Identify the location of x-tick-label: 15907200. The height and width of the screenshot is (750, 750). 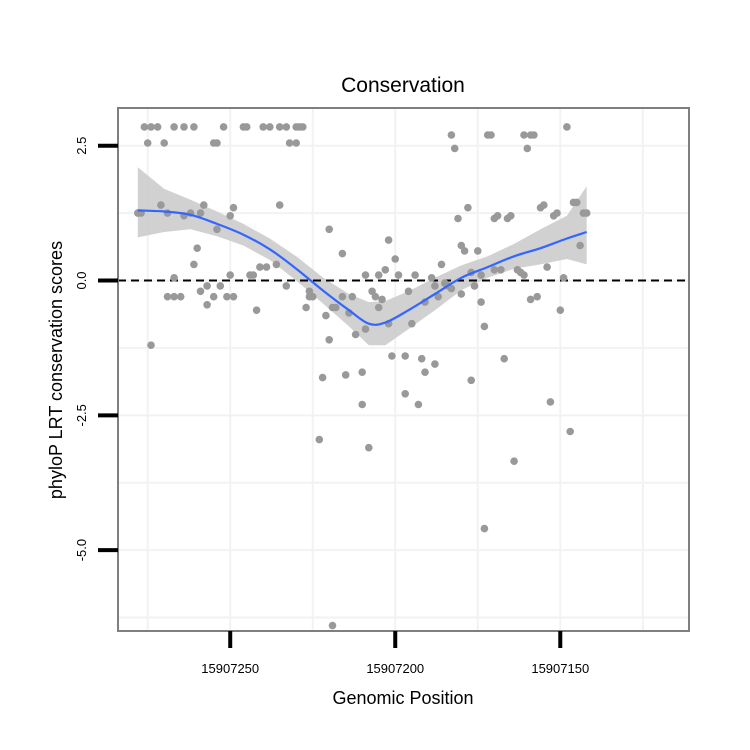
(395, 668).